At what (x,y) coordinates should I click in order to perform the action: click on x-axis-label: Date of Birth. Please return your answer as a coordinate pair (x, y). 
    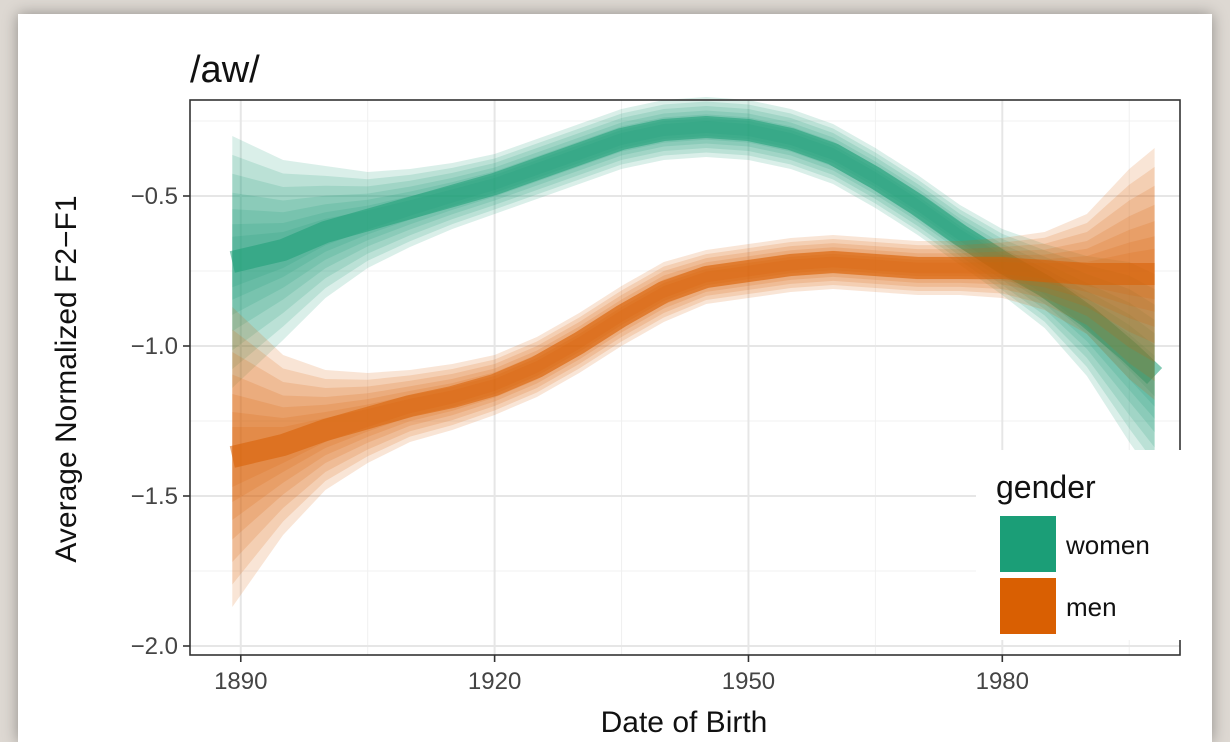
    Looking at the image, I should click on (684, 722).